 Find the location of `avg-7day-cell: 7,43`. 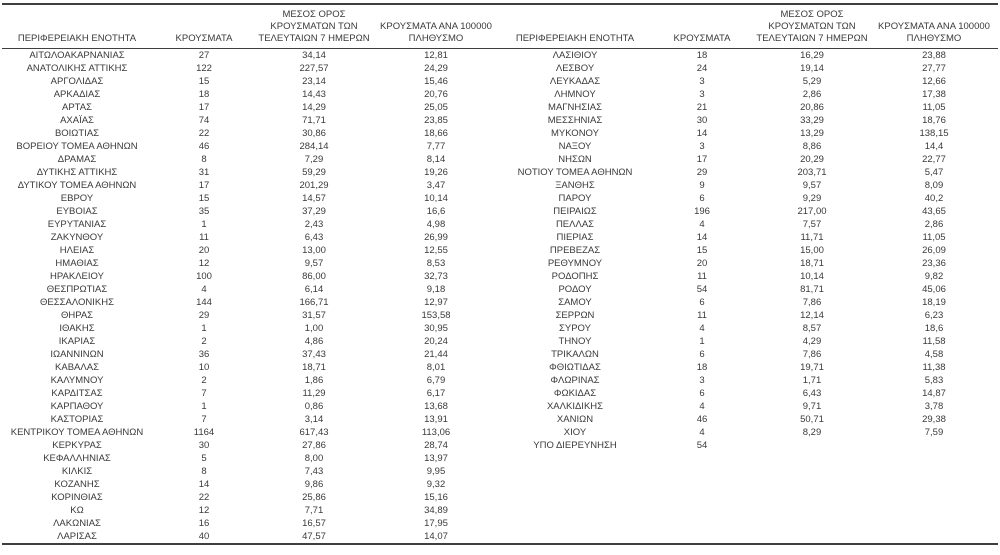

avg-7day-cell: 7,43 is located at coordinates (314, 471).